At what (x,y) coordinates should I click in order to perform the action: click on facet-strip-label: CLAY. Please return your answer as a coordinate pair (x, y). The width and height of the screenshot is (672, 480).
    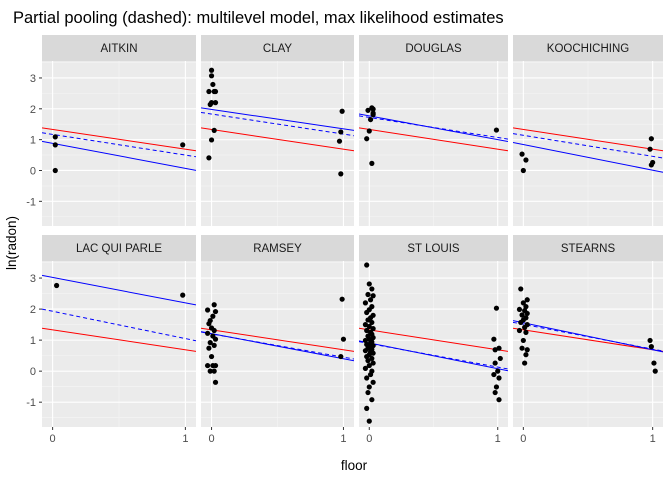
    Looking at the image, I should click on (278, 49).